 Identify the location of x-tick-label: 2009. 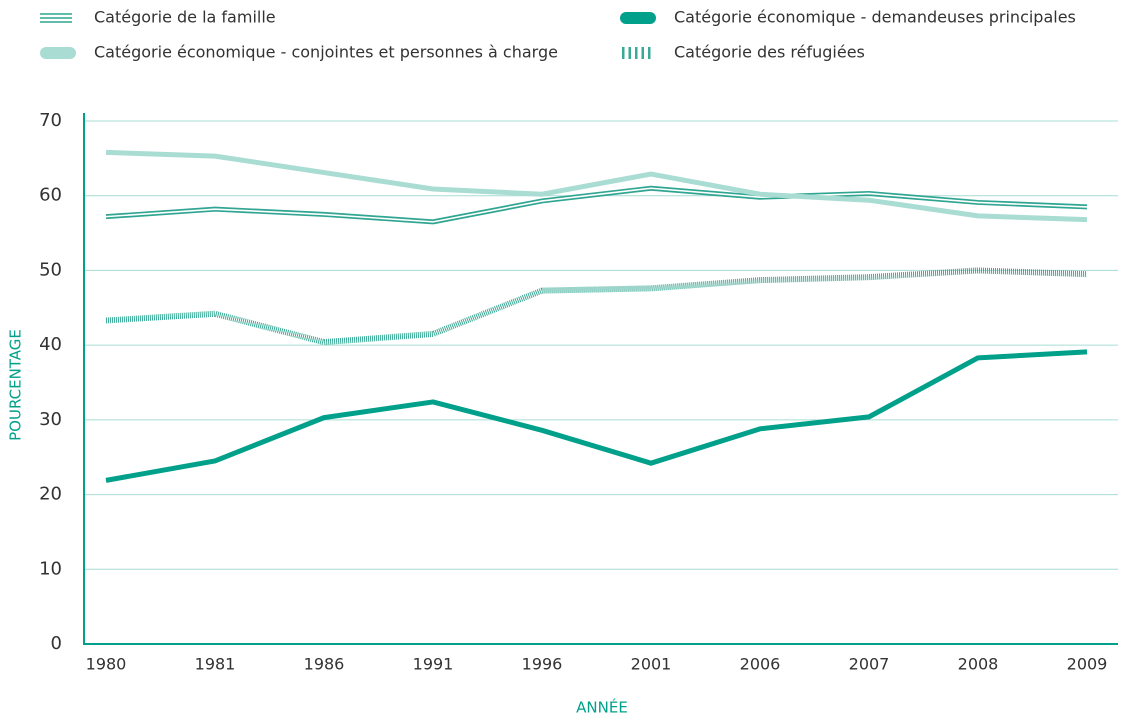
(1087, 664).